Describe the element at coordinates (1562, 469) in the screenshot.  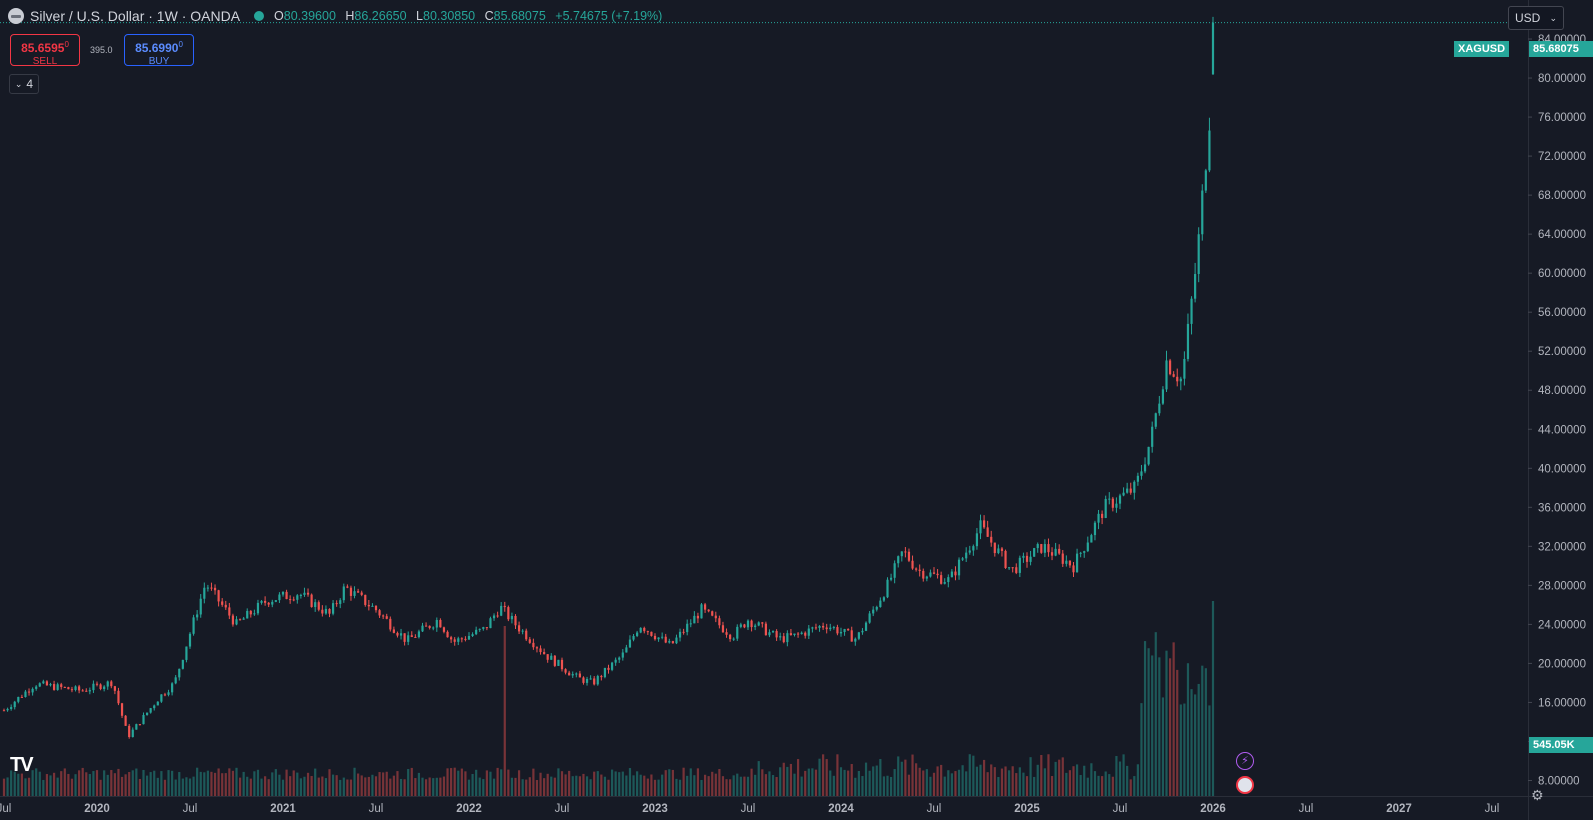
I see `y-tick-label: 40.00000` at that location.